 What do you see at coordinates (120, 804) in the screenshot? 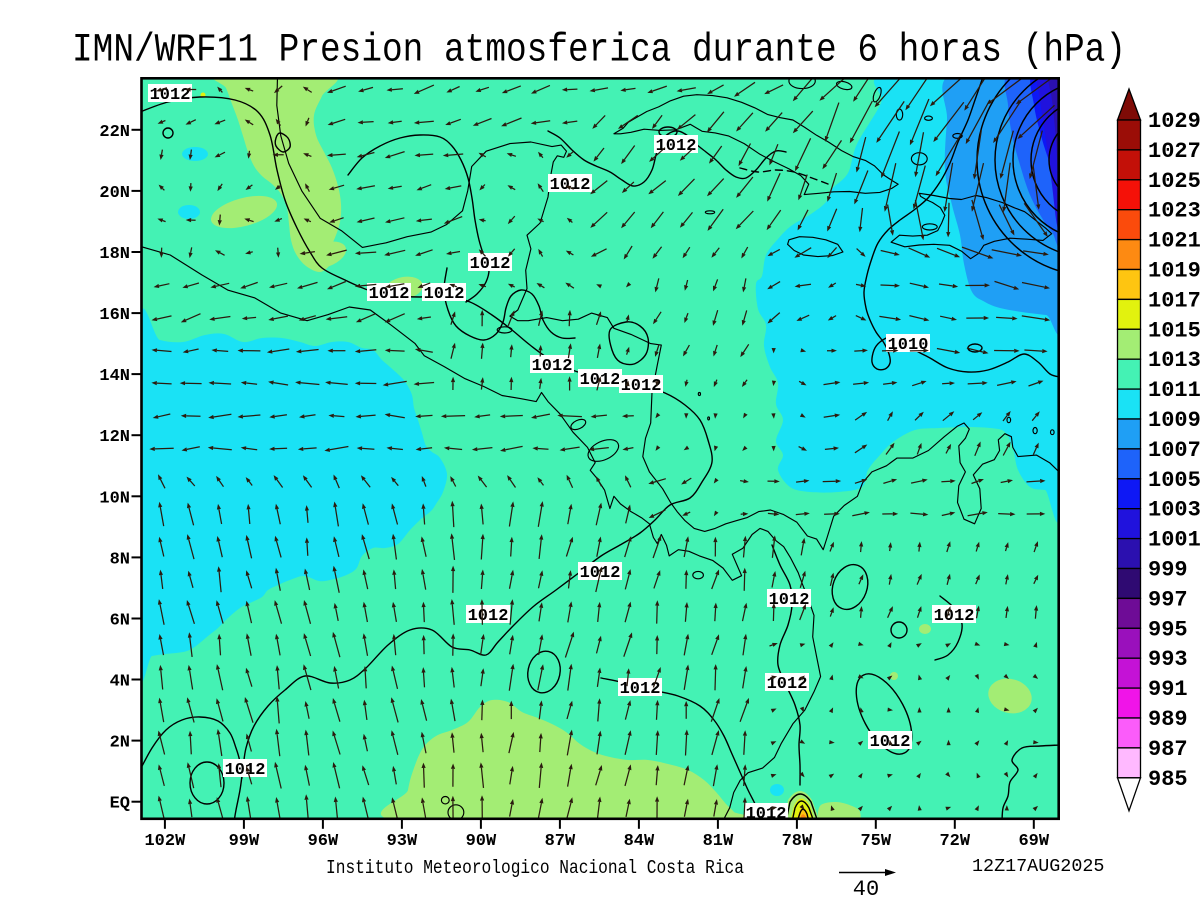
I see `svg-text: EQ` at bounding box center [120, 804].